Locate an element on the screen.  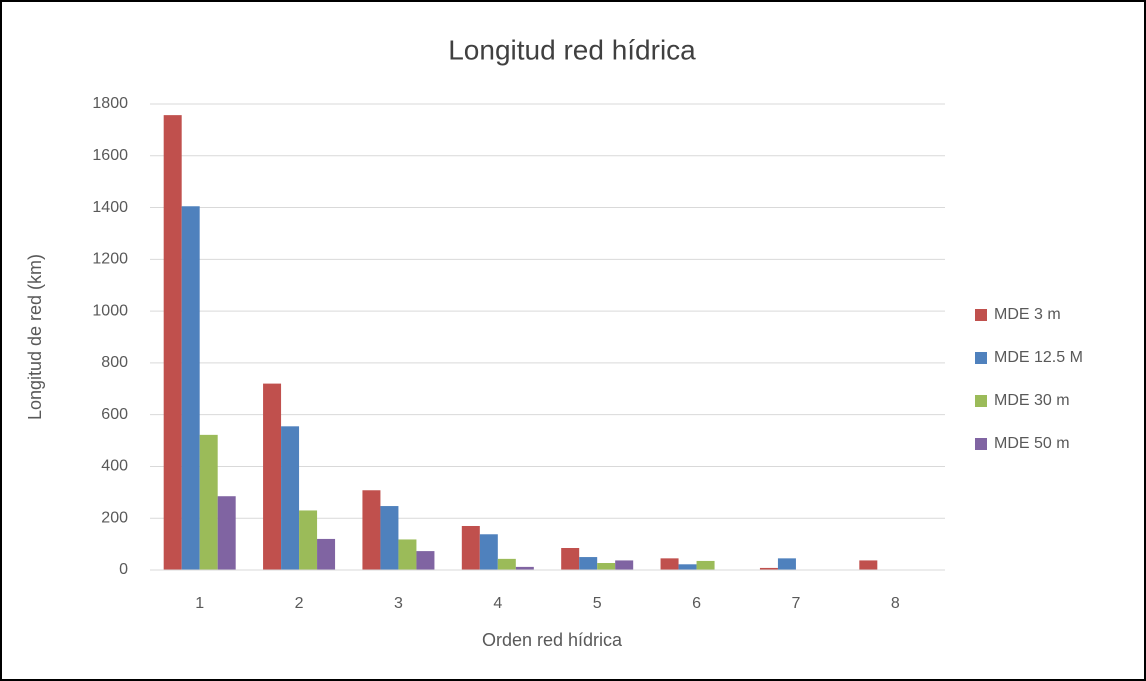
y-tick-label: 800 is located at coordinates (114, 362).